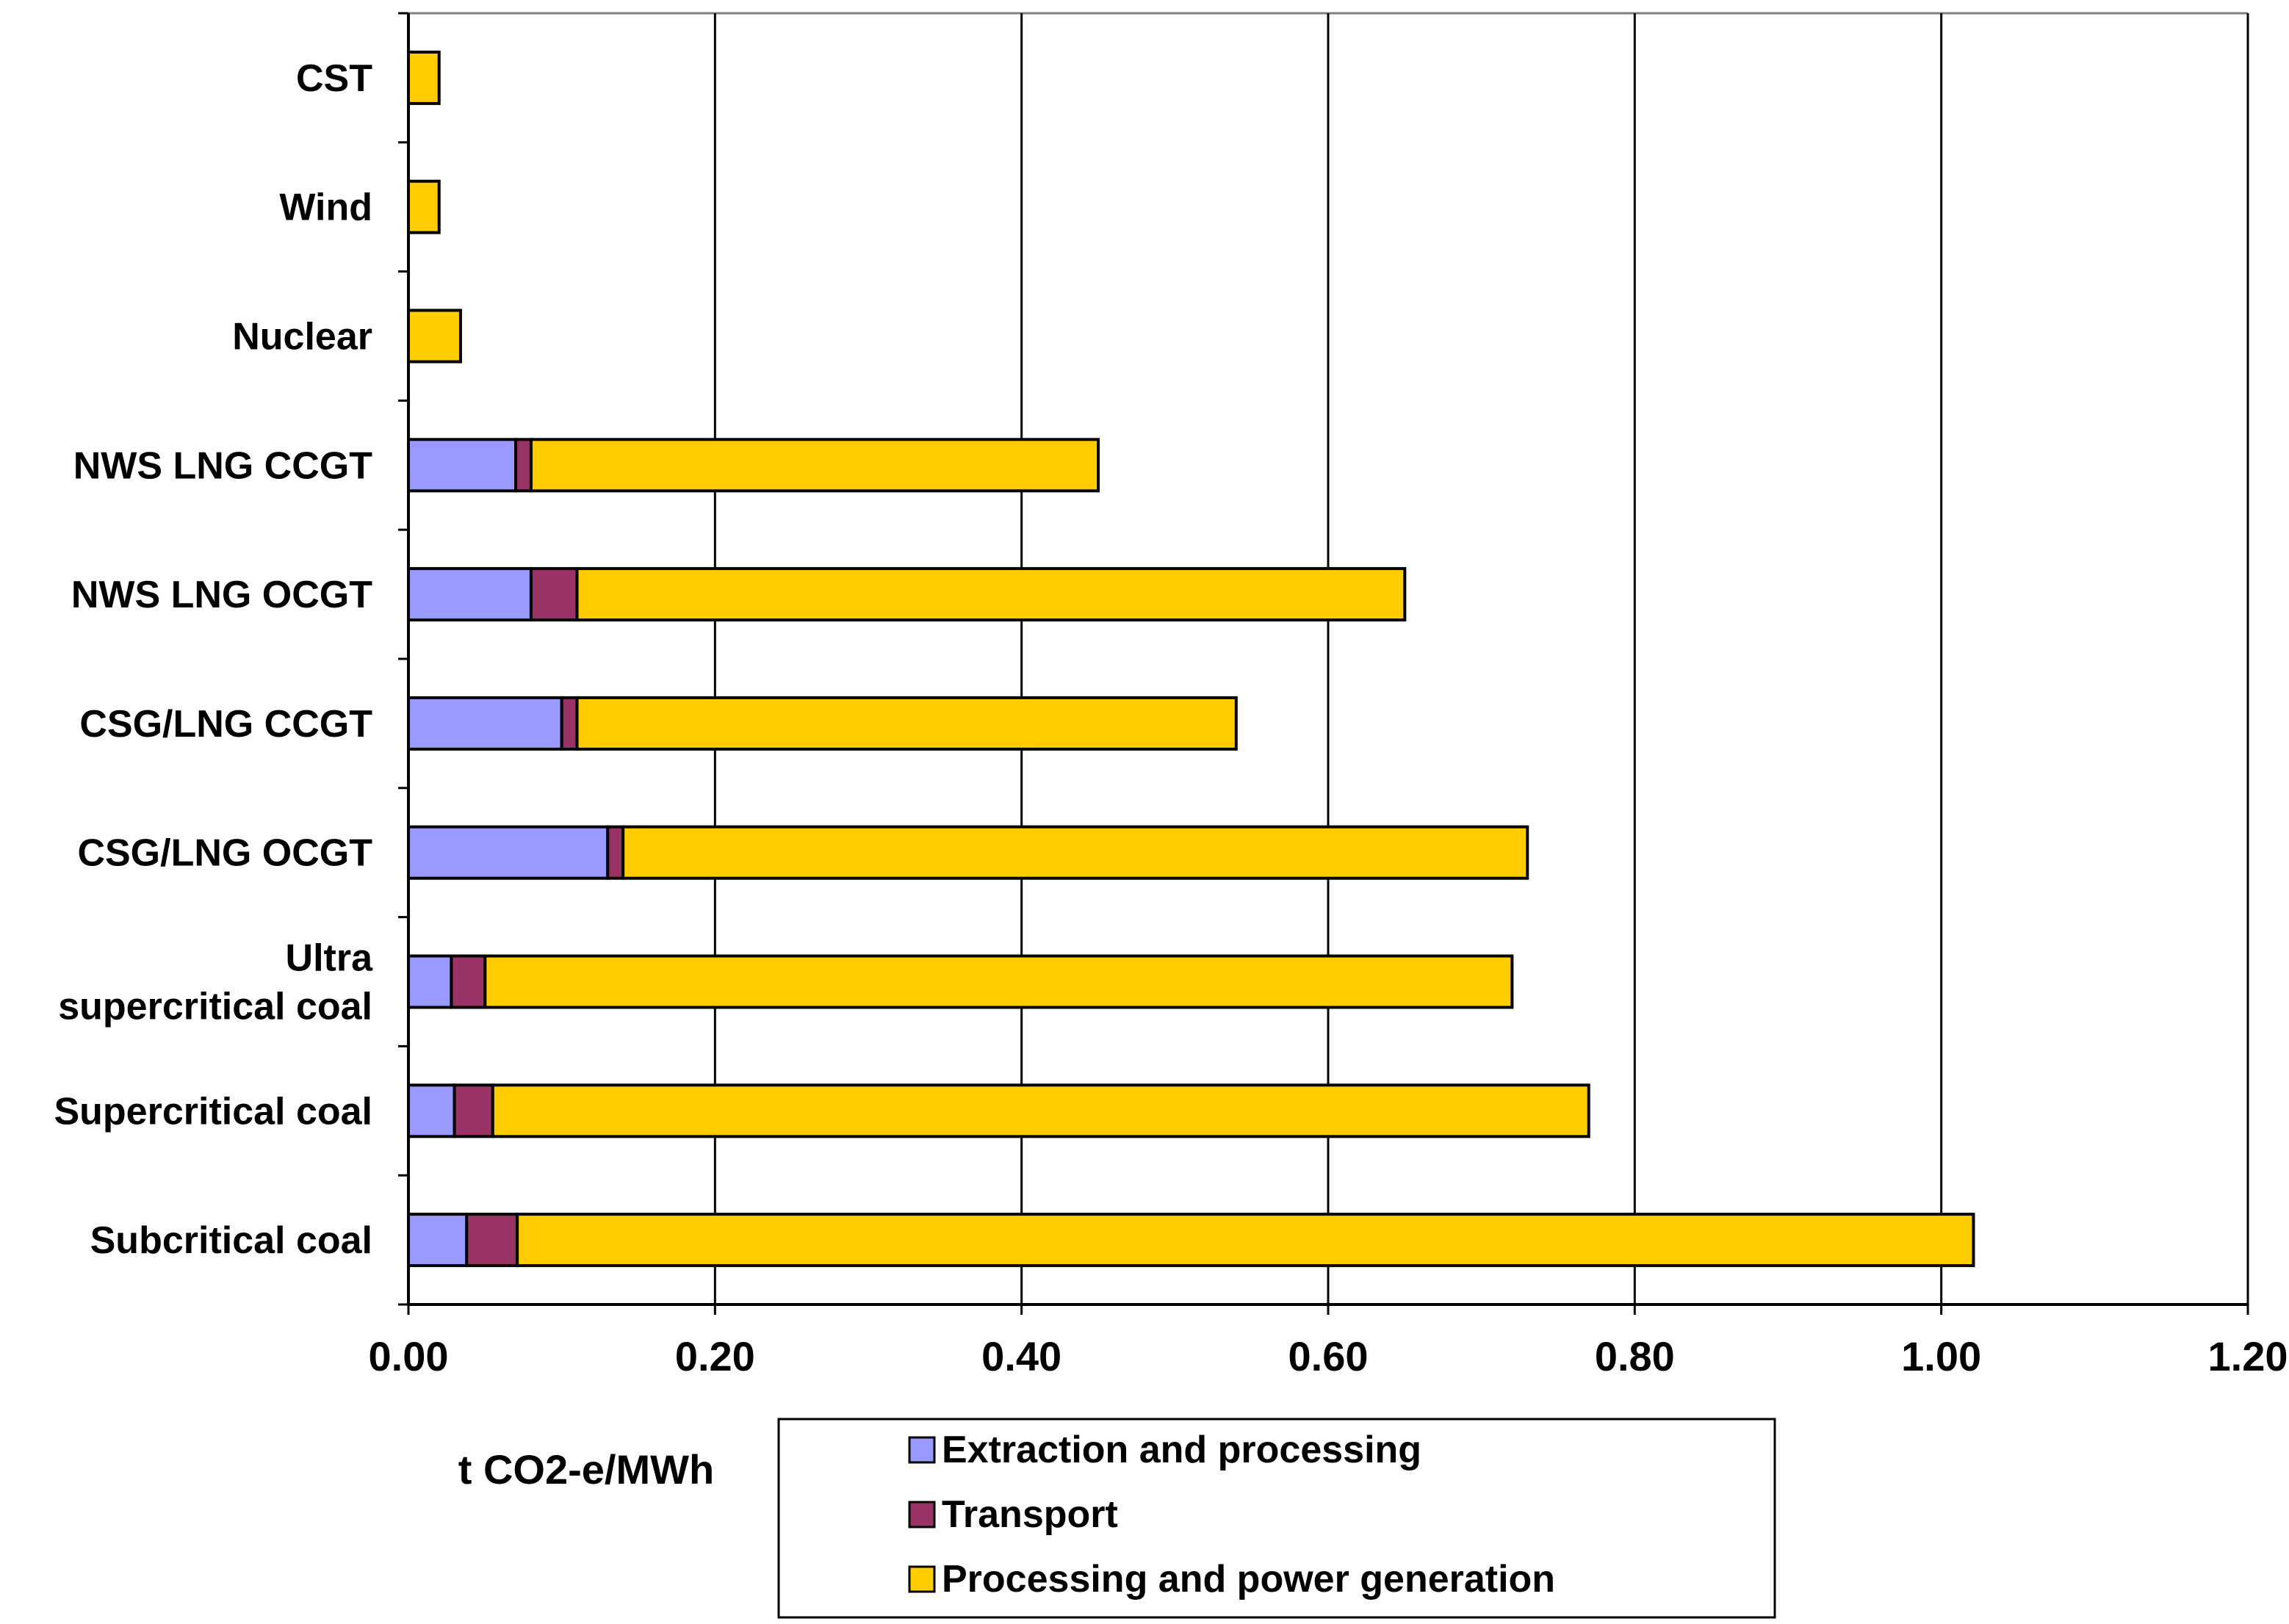 This screenshot has width=2289, height=1624. What do you see at coordinates (225, 724) in the screenshot?
I see `category-label: CSG/LNG CCGT` at bounding box center [225, 724].